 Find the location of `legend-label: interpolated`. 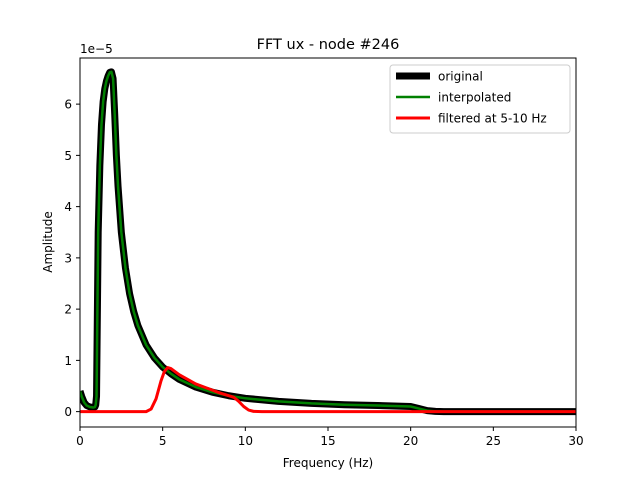

legend-label: interpolated is located at coordinates (474, 98).